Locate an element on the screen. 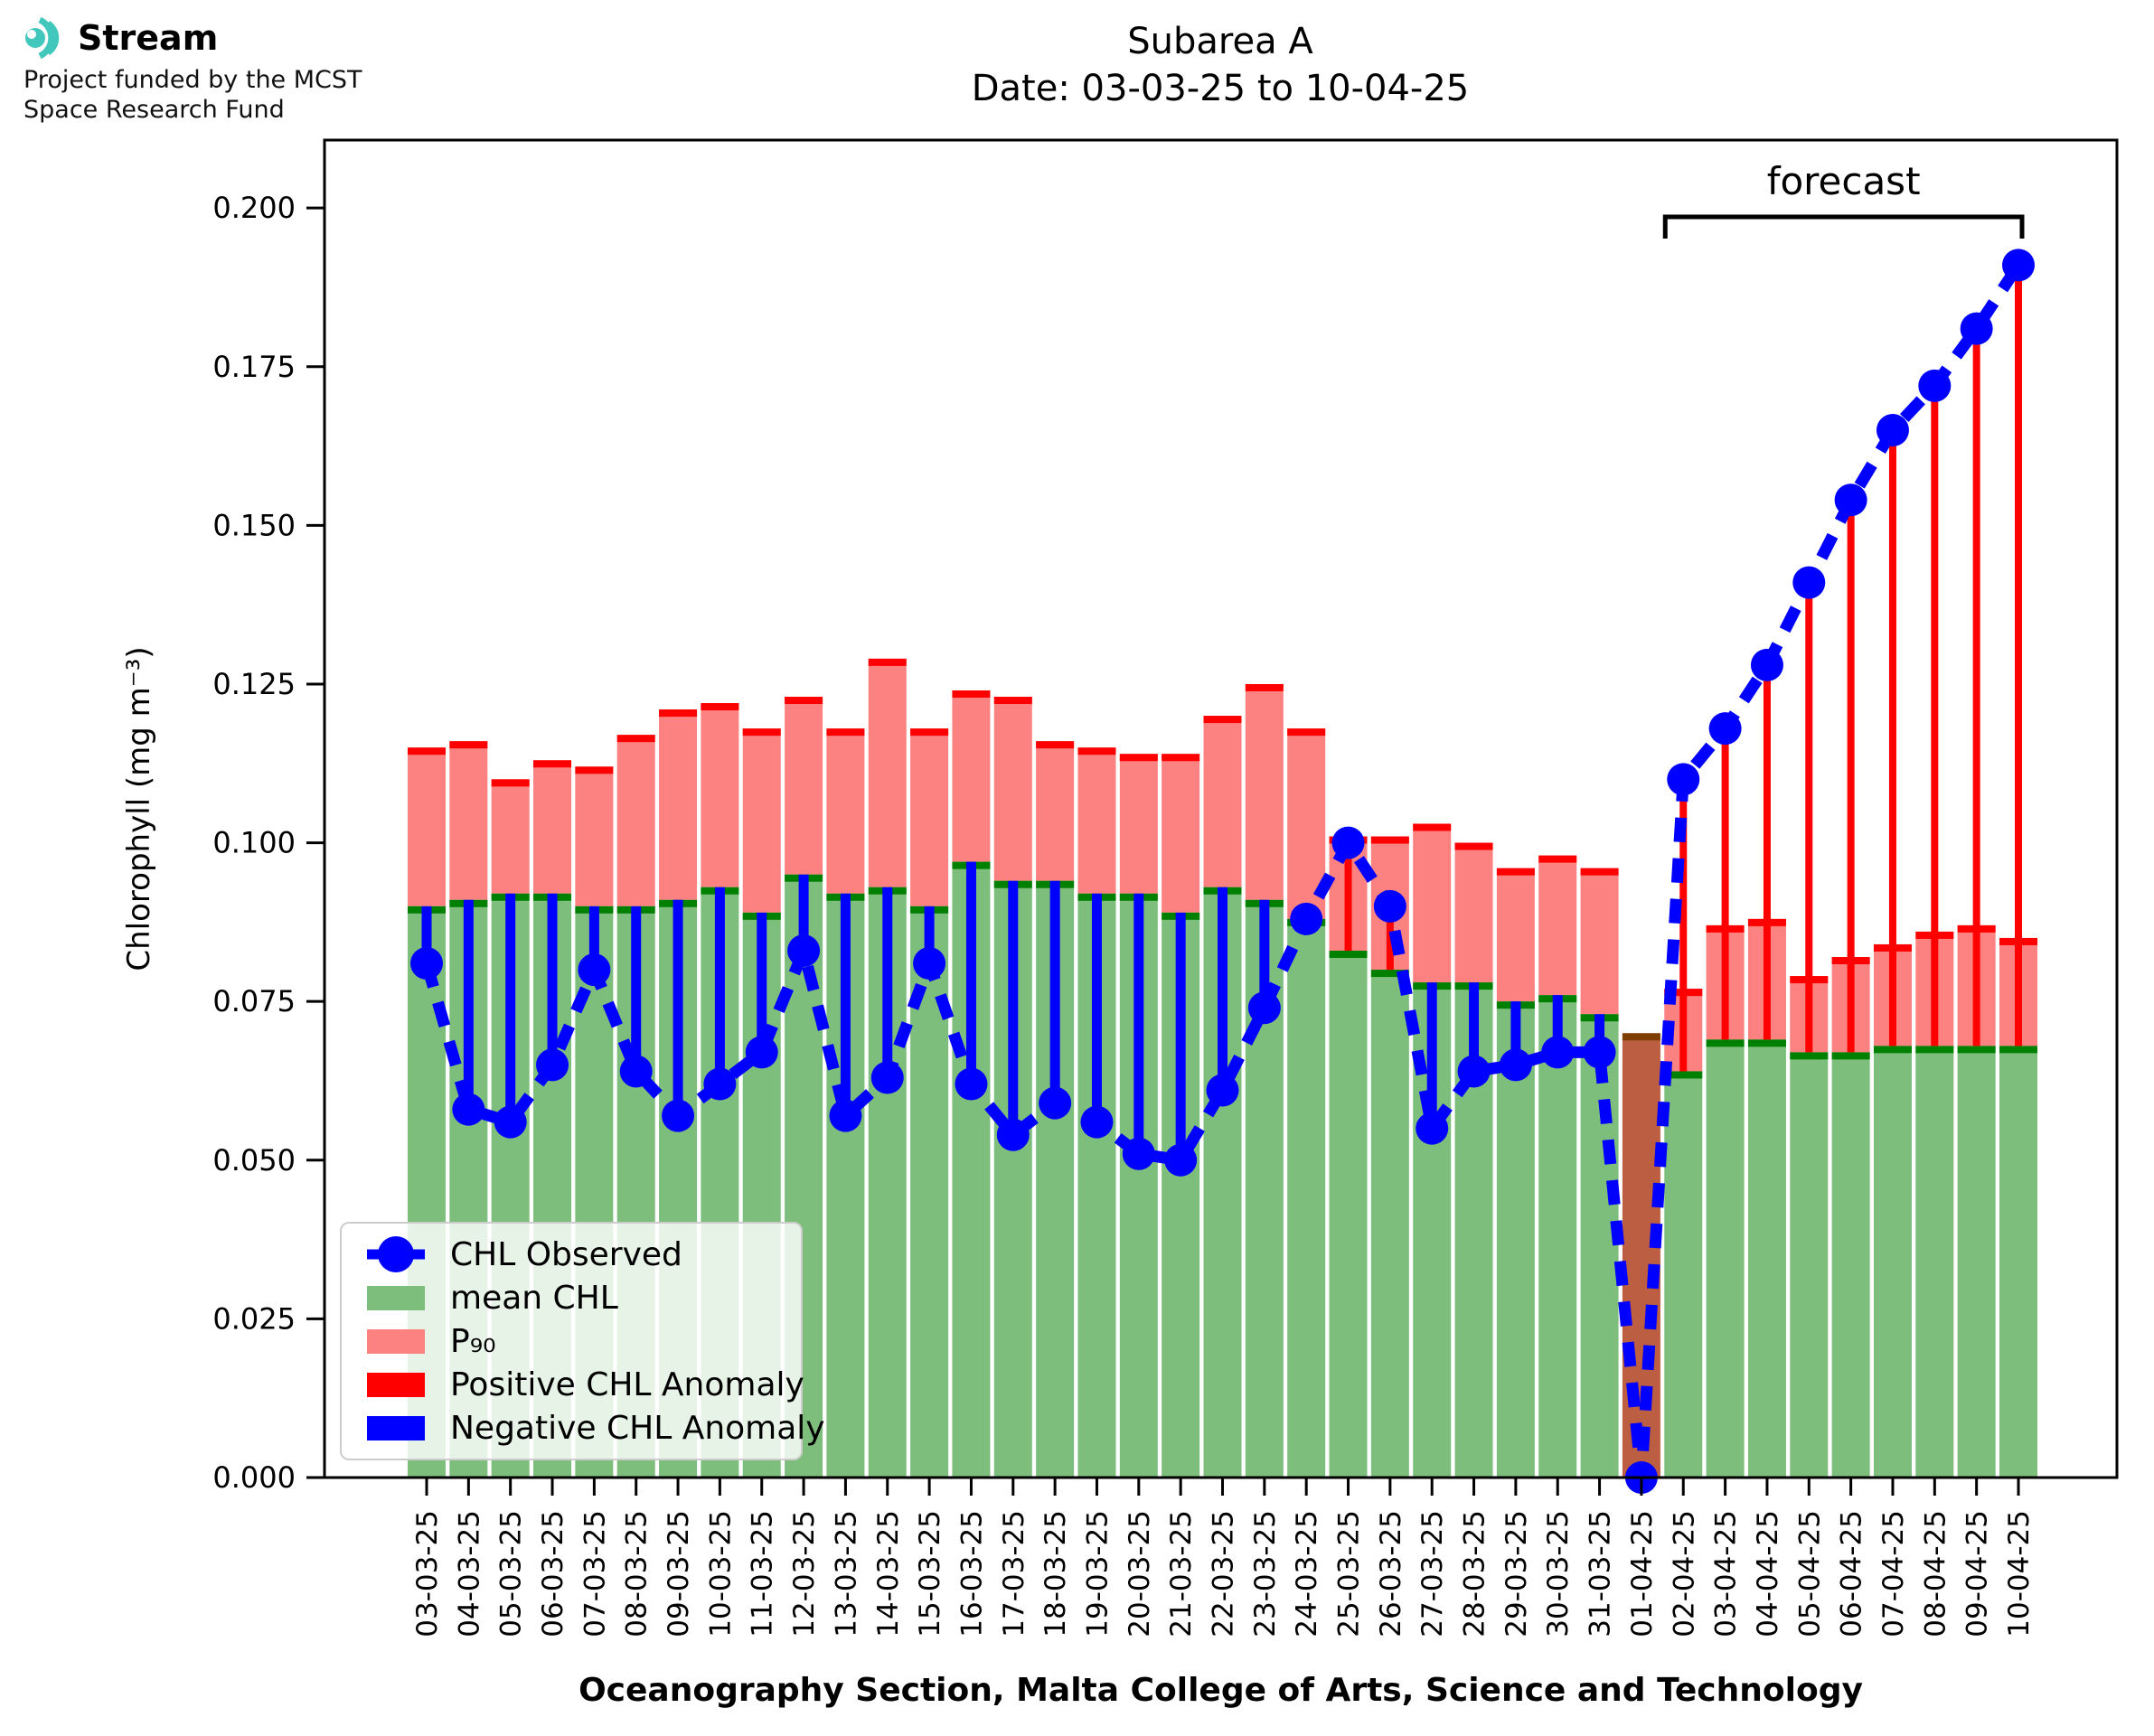 The image size is (2154, 1736). x-tick-label: 03-04-25 is located at coordinates (1726, 1574).